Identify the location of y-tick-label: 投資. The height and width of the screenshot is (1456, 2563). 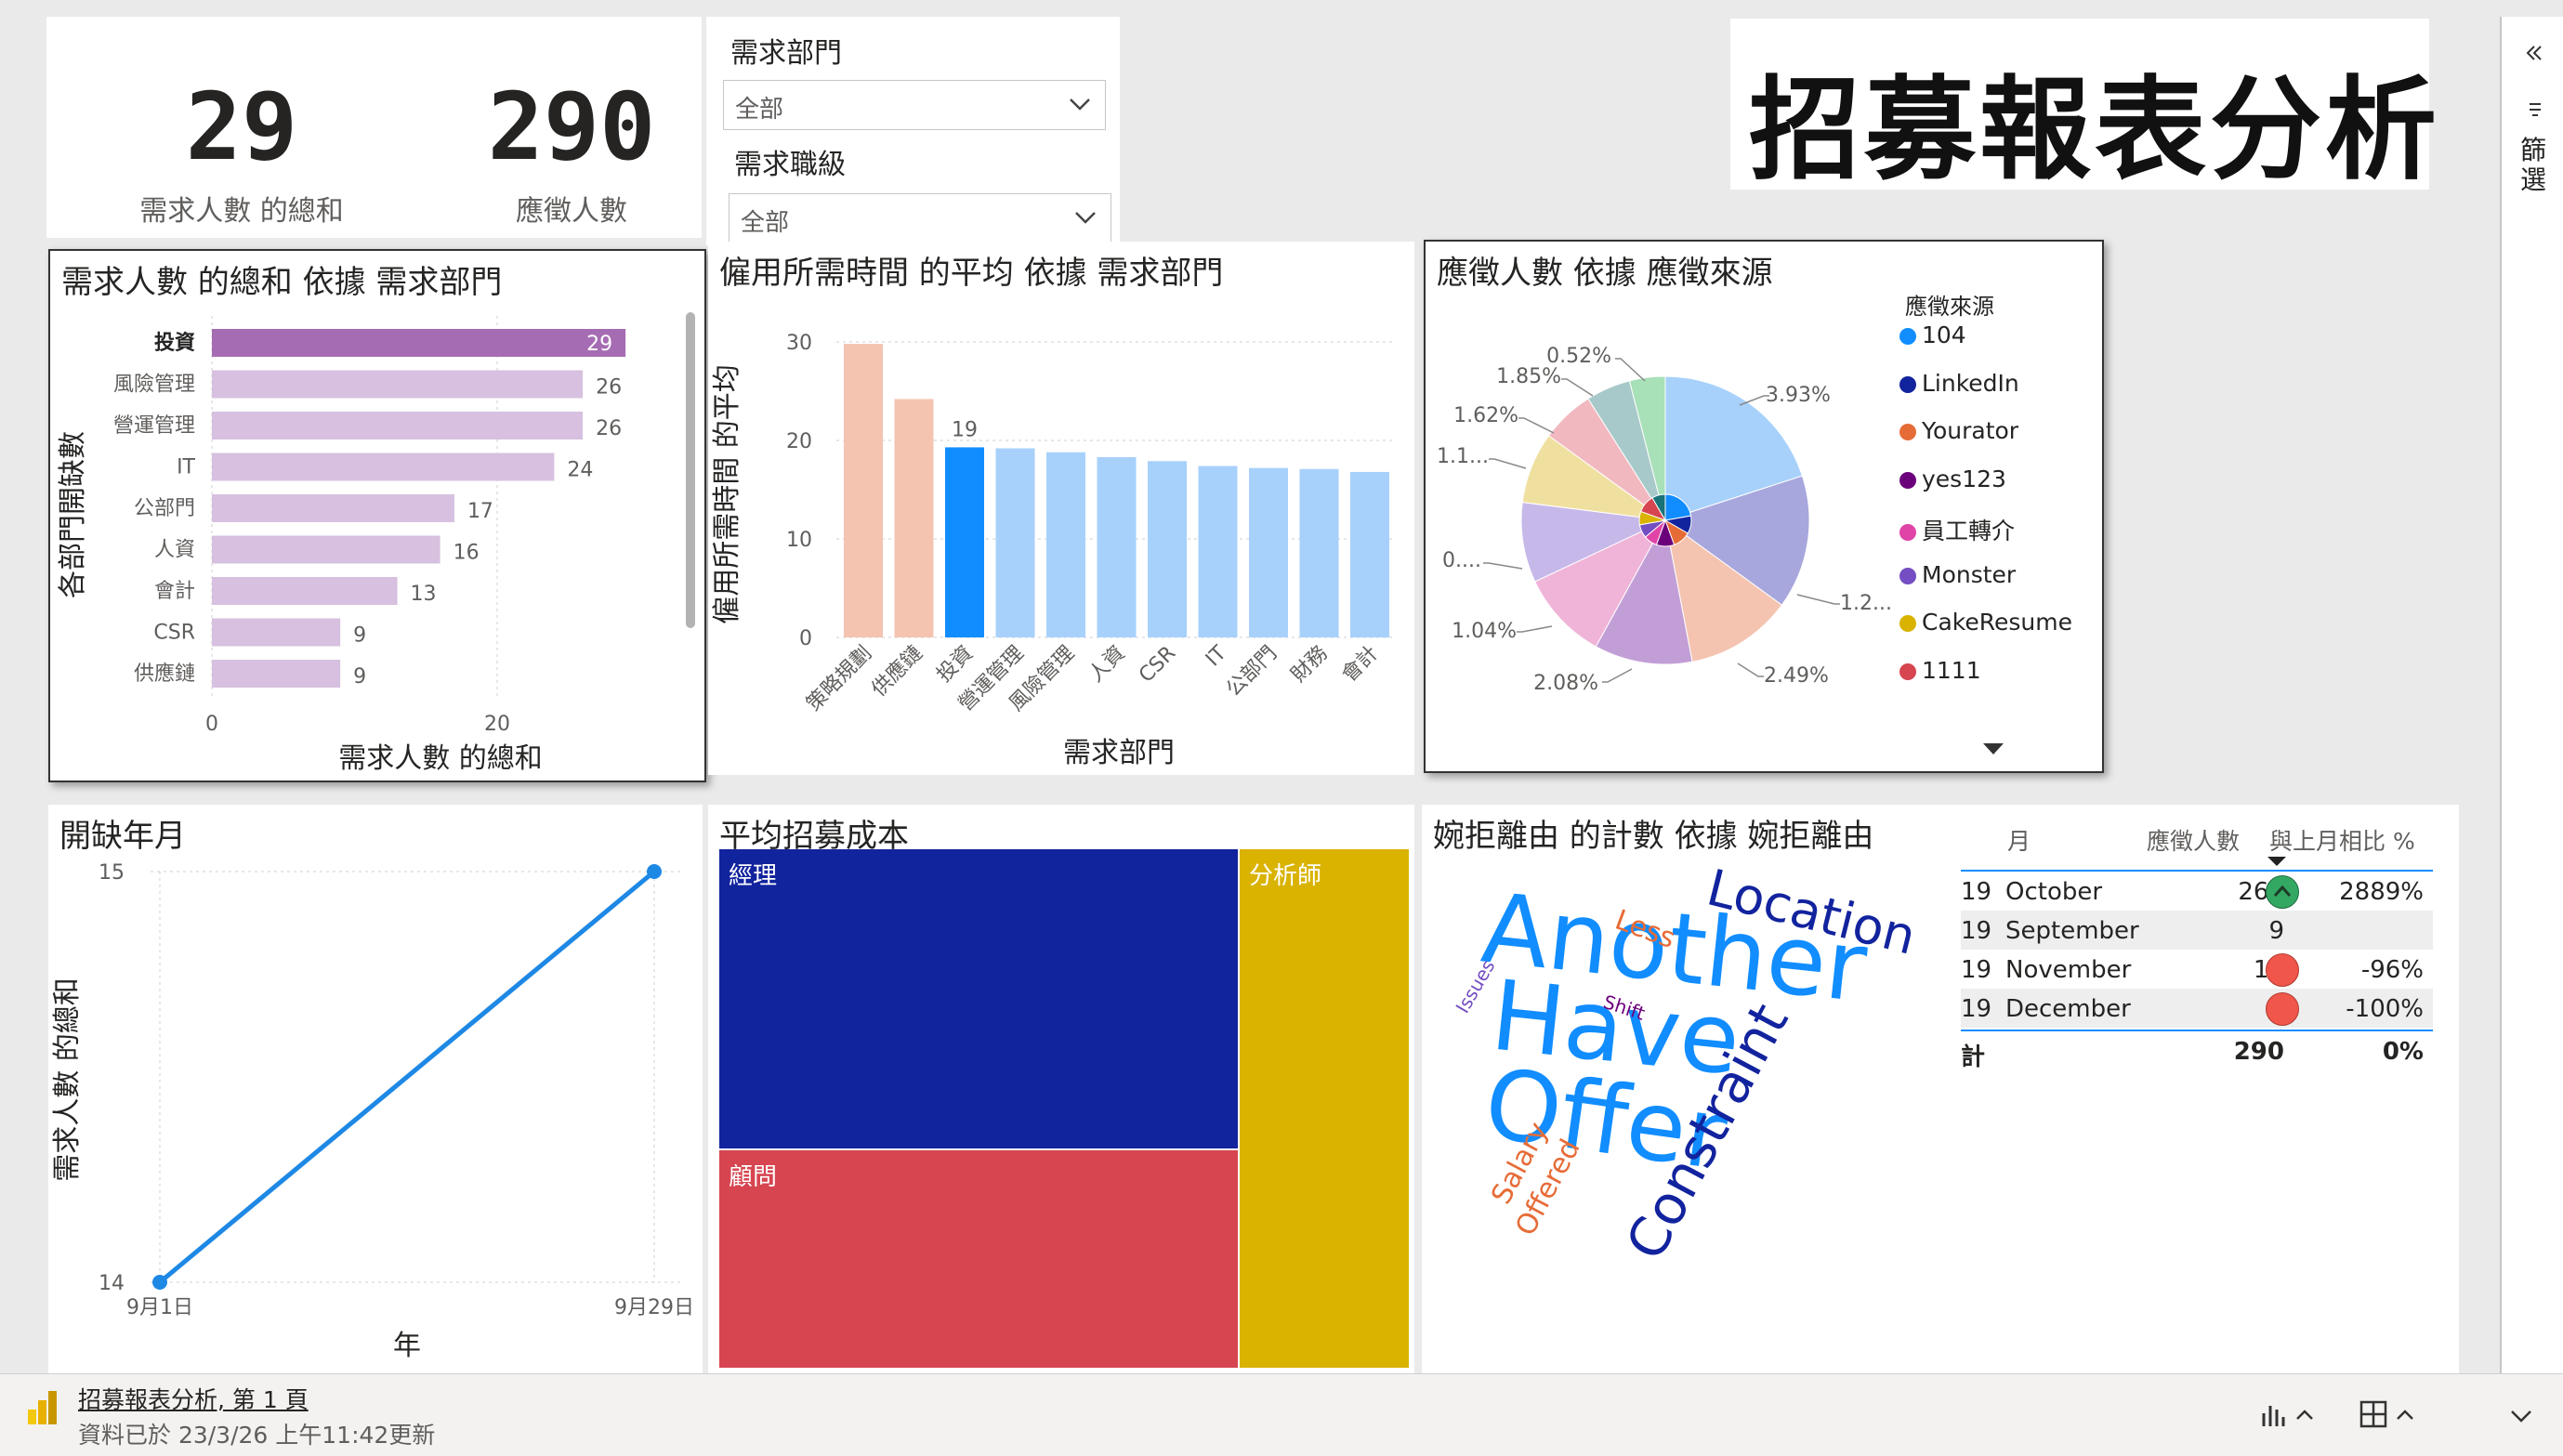
(174, 343).